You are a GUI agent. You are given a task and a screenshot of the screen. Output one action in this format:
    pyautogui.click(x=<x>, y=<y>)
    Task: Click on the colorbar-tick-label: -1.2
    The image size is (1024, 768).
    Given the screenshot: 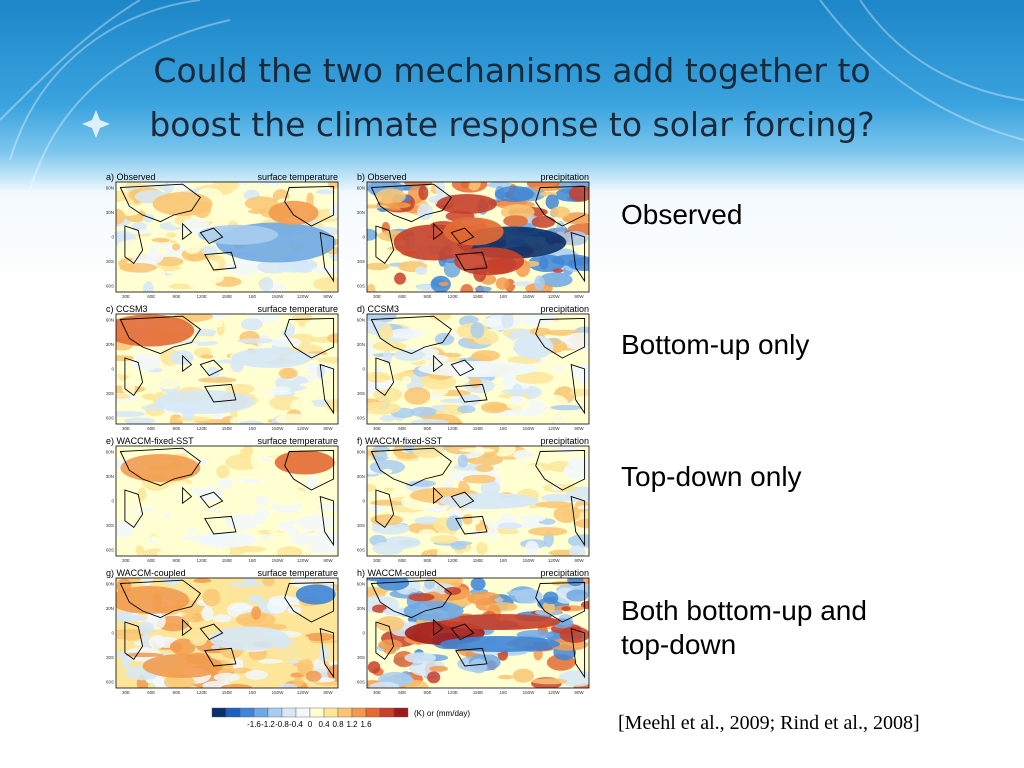 What is the action you would take?
    pyautogui.click(x=268, y=724)
    